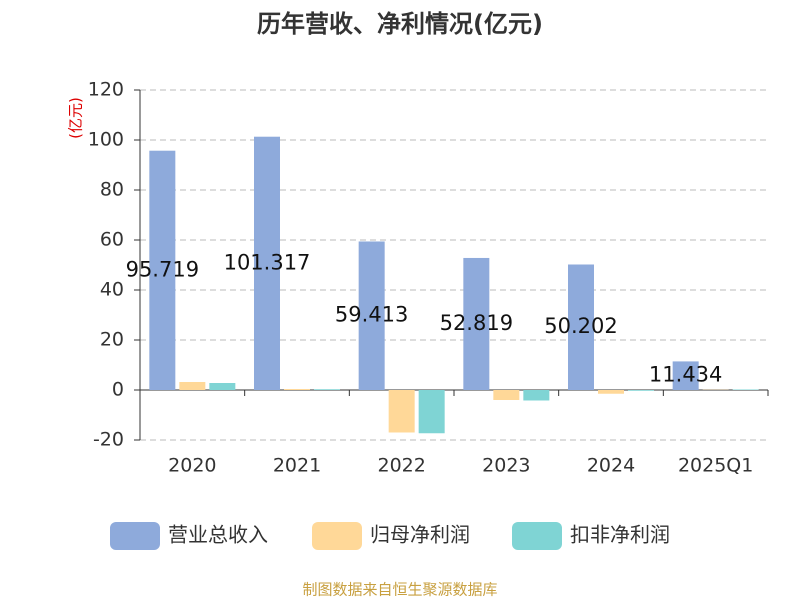  What do you see at coordinates (401, 466) in the screenshot?
I see `x-tick-label: 2022` at bounding box center [401, 466].